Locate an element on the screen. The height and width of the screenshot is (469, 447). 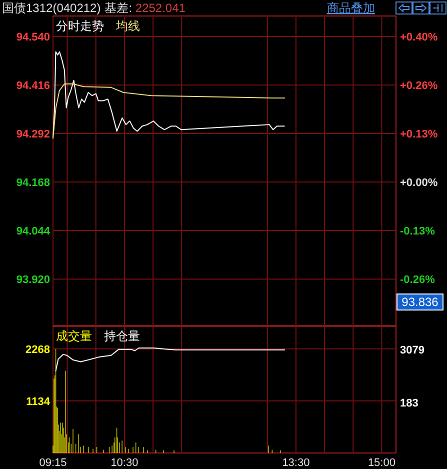
y2-tick-label: 3079 is located at coordinates (412, 350).